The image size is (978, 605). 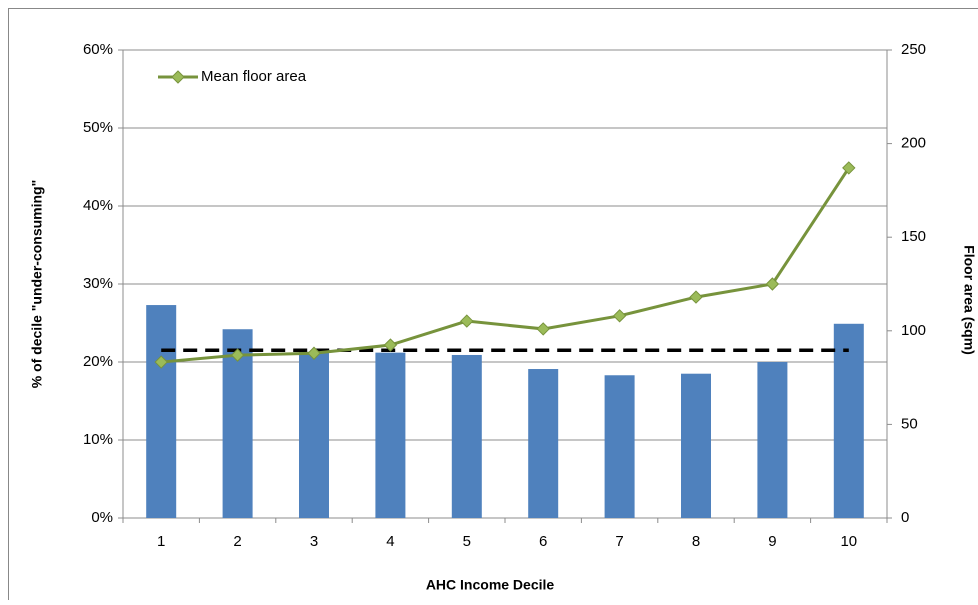 What do you see at coordinates (98, 49) in the screenshot?
I see `y-tick-label: 60%` at bounding box center [98, 49].